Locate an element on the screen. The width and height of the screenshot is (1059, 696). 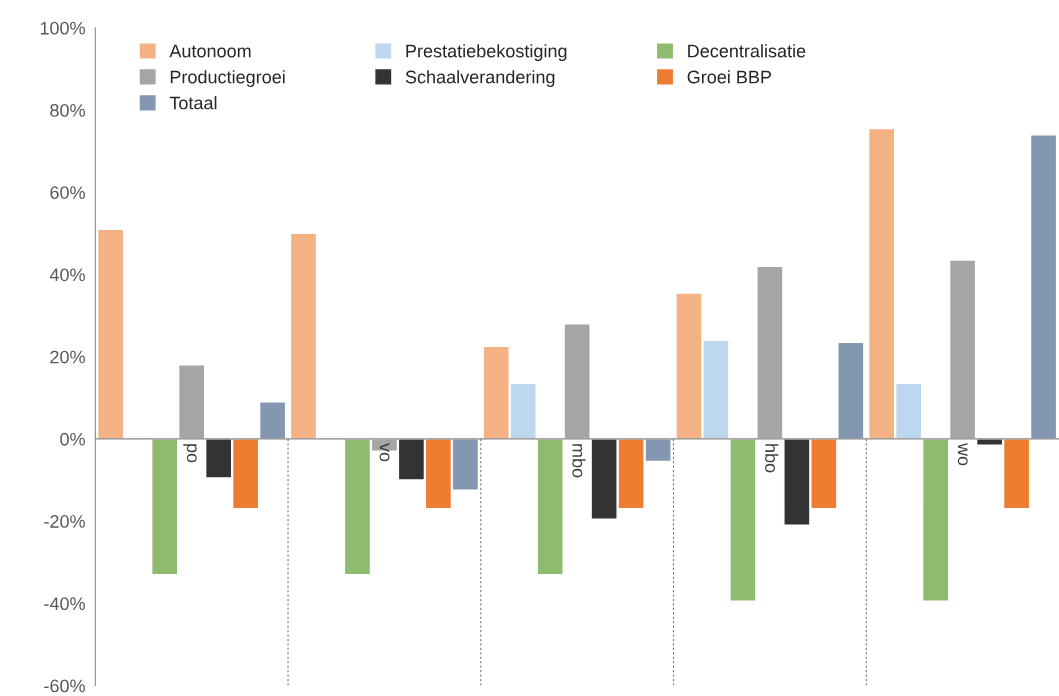
legend-label: Totaal is located at coordinates (193, 103).